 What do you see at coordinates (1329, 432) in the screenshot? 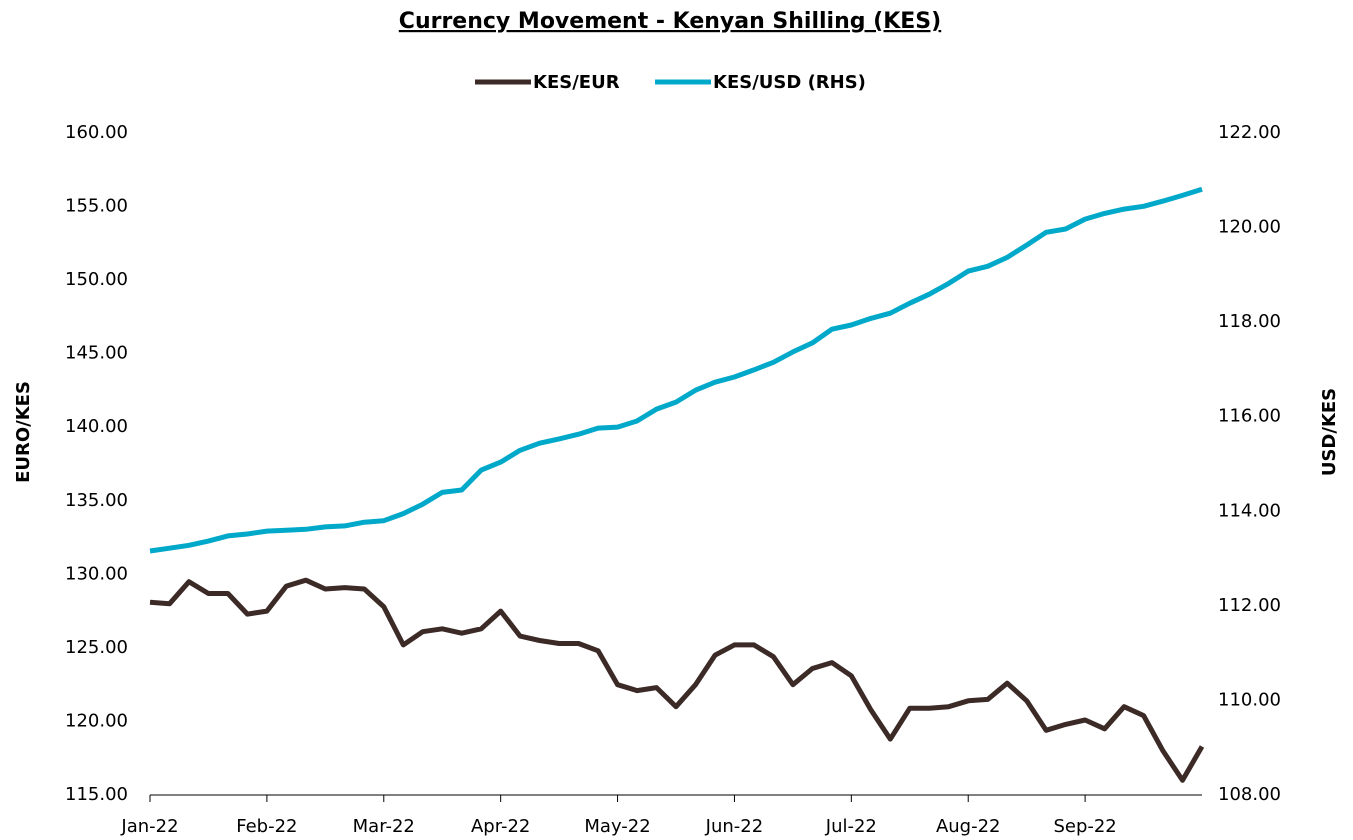
I see `y2-axis-label: USD/KES` at bounding box center [1329, 432].